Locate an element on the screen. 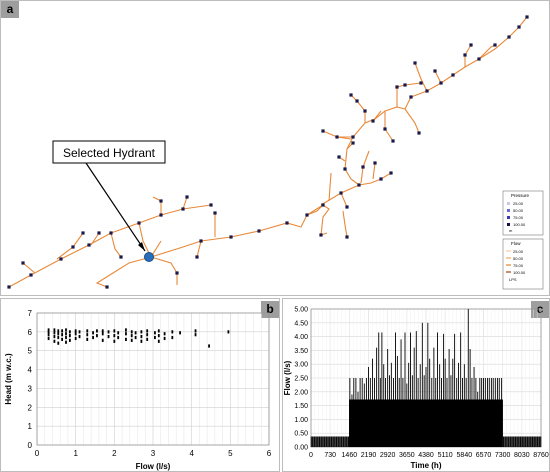 This screenshot has width=550, height=472. x-tick-label-c: 5840 is located at coordinates (465, 455).